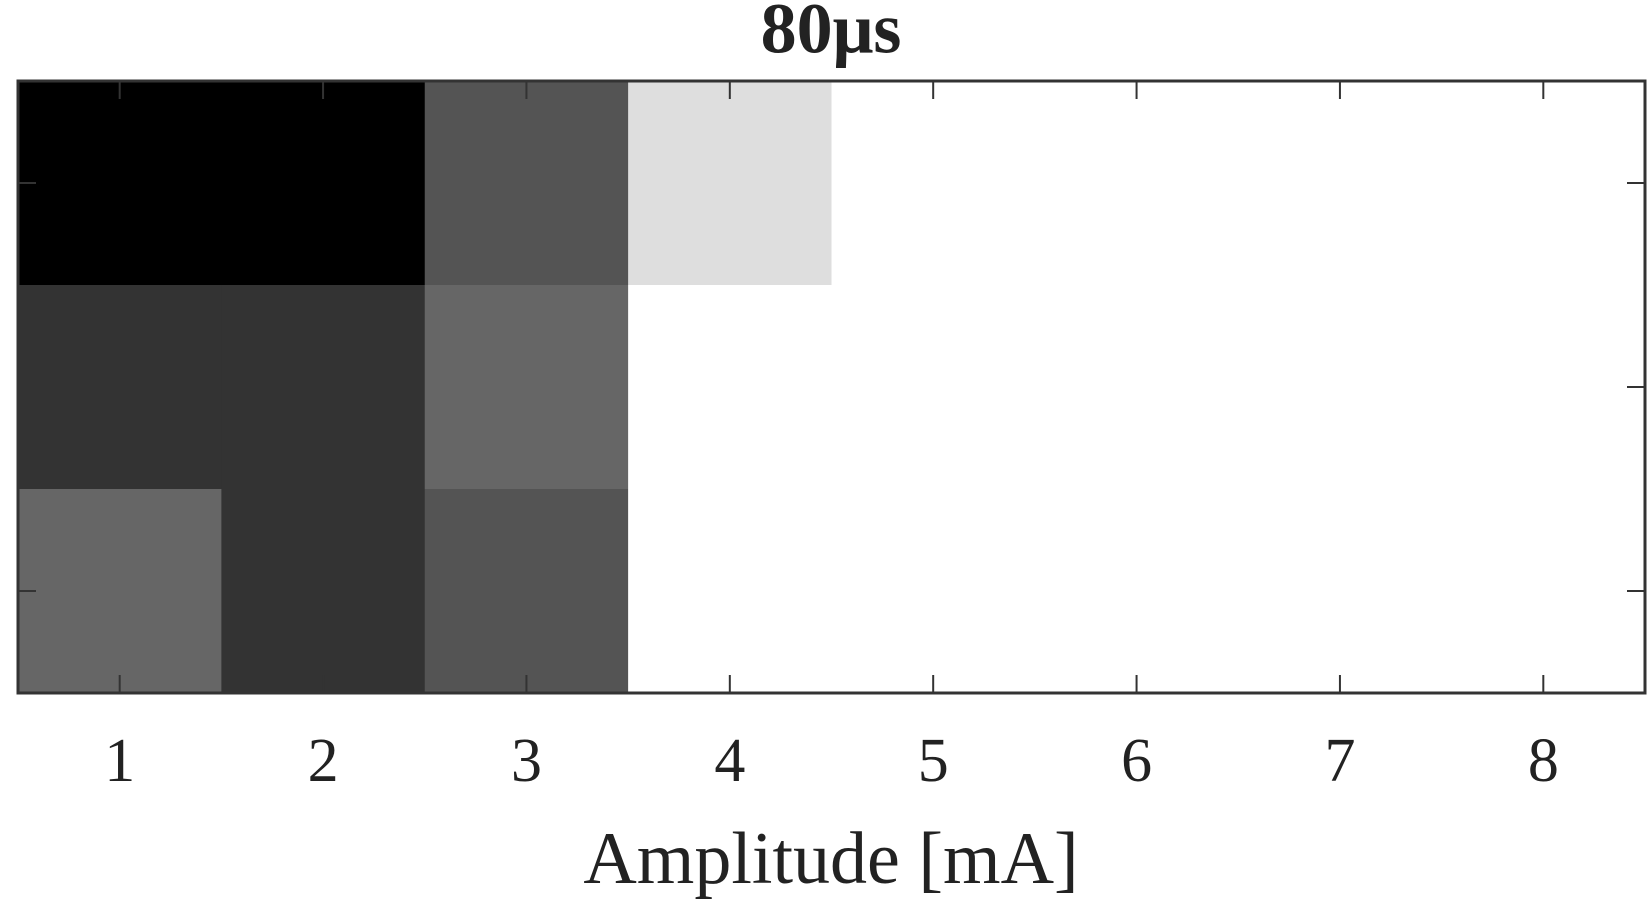  I want to click on x-tick-label: 1, so click(119, 761).